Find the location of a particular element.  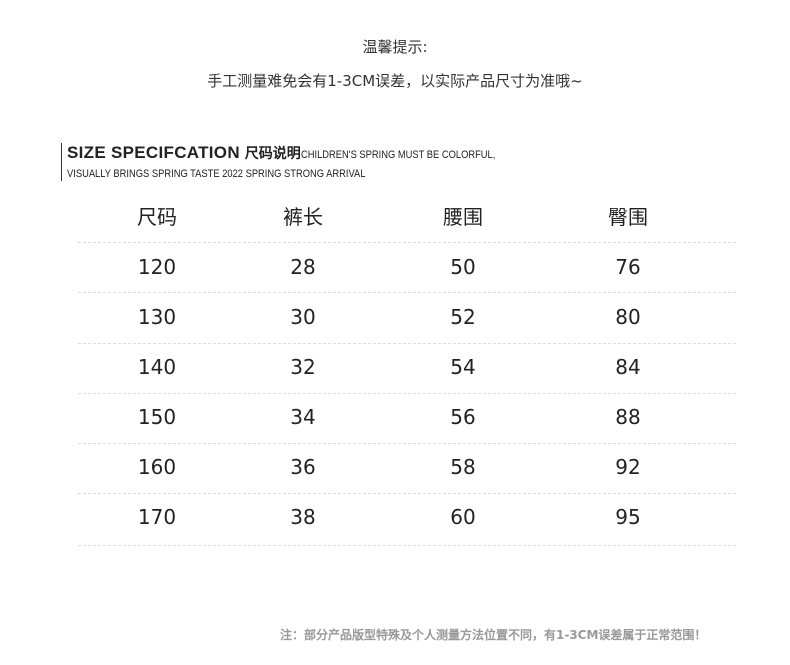

table-cell: 60 is located at coordinates (463, 517).